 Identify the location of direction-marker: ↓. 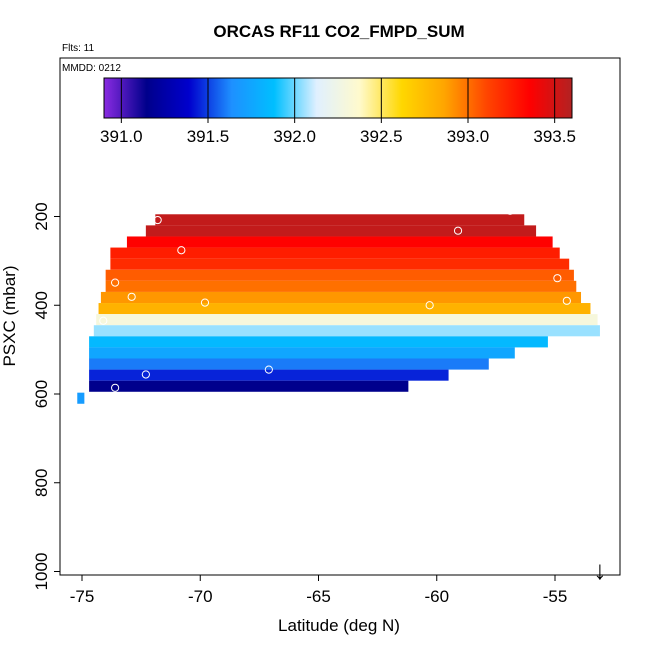
(599, 570).